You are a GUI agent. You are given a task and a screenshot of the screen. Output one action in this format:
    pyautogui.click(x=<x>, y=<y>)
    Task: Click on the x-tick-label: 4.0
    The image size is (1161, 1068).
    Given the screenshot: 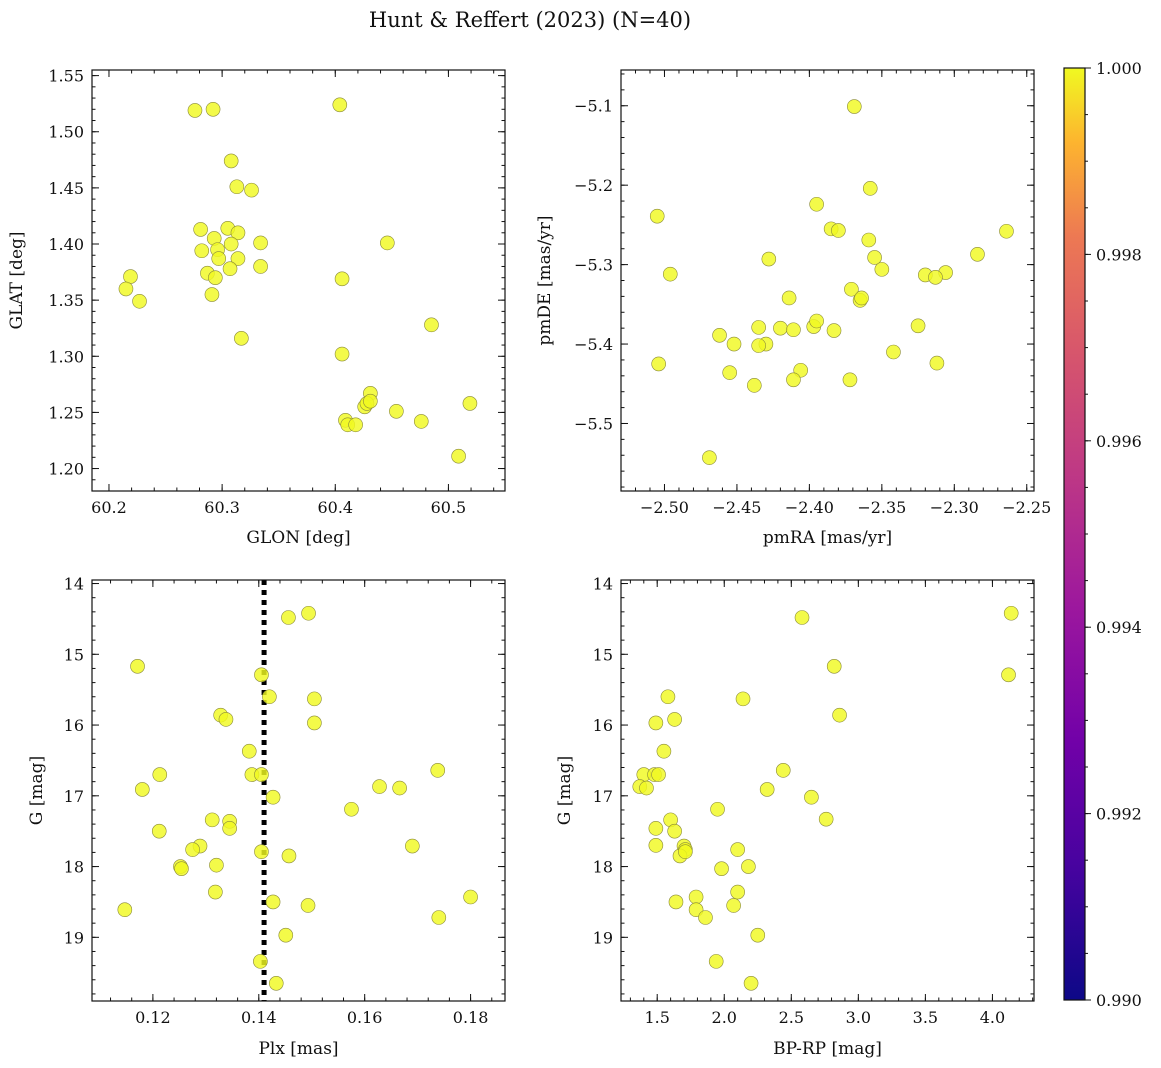 What is the action you would take?
    pyautogui.click(x=992, y=1017)
    